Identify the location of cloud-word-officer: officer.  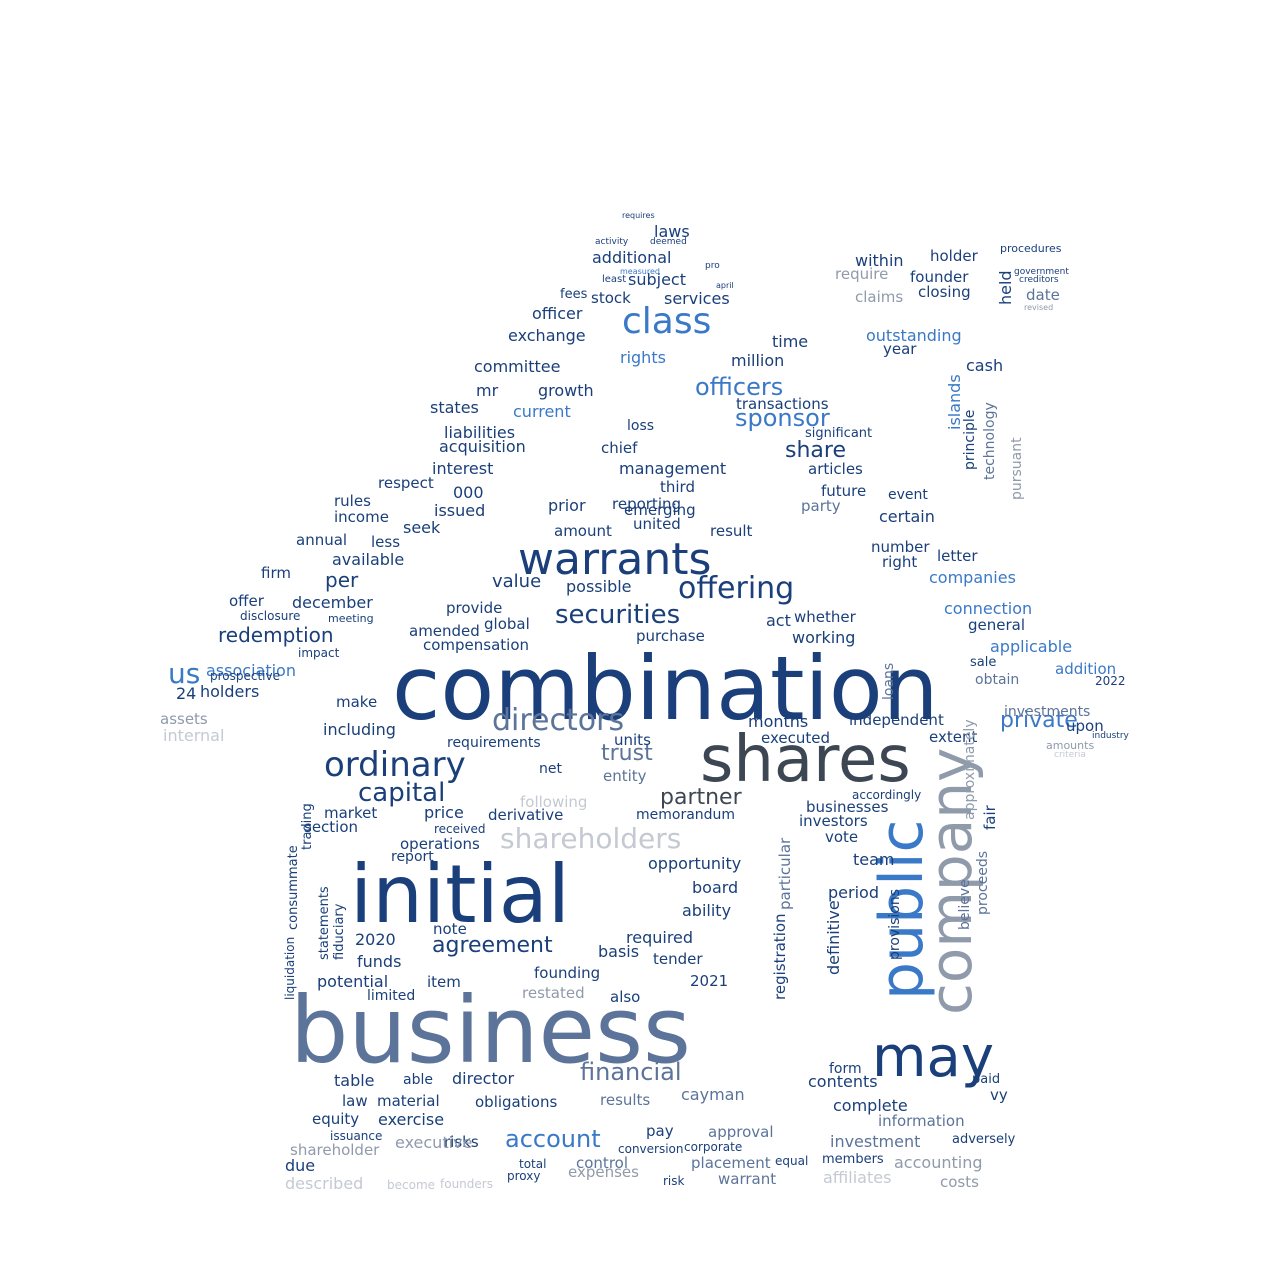
(557, 313).